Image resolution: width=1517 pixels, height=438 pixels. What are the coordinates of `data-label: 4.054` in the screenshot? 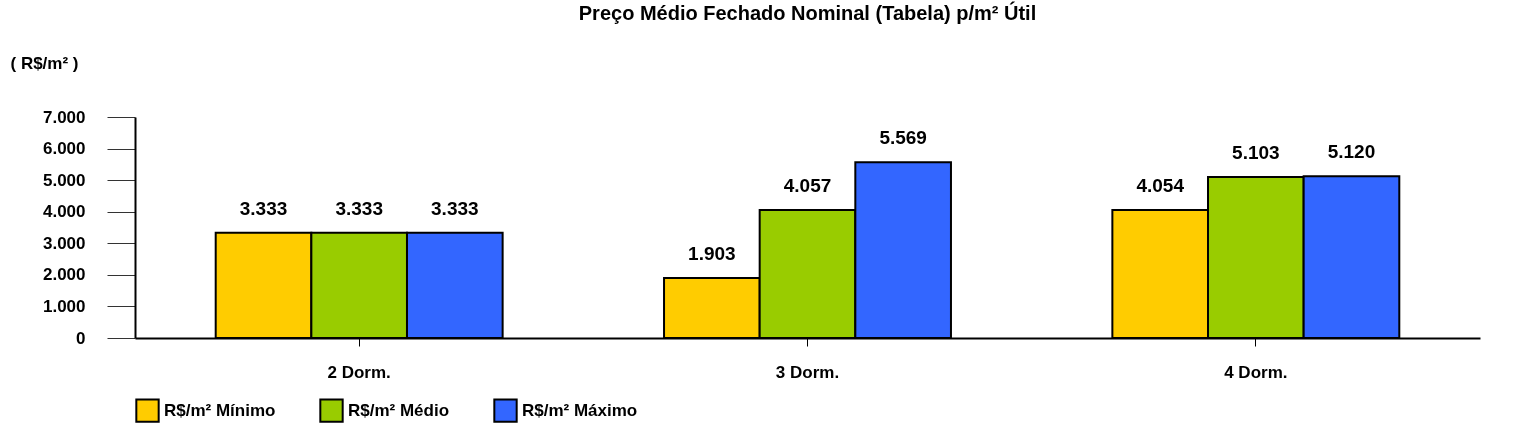 It's located at (1160, 186).